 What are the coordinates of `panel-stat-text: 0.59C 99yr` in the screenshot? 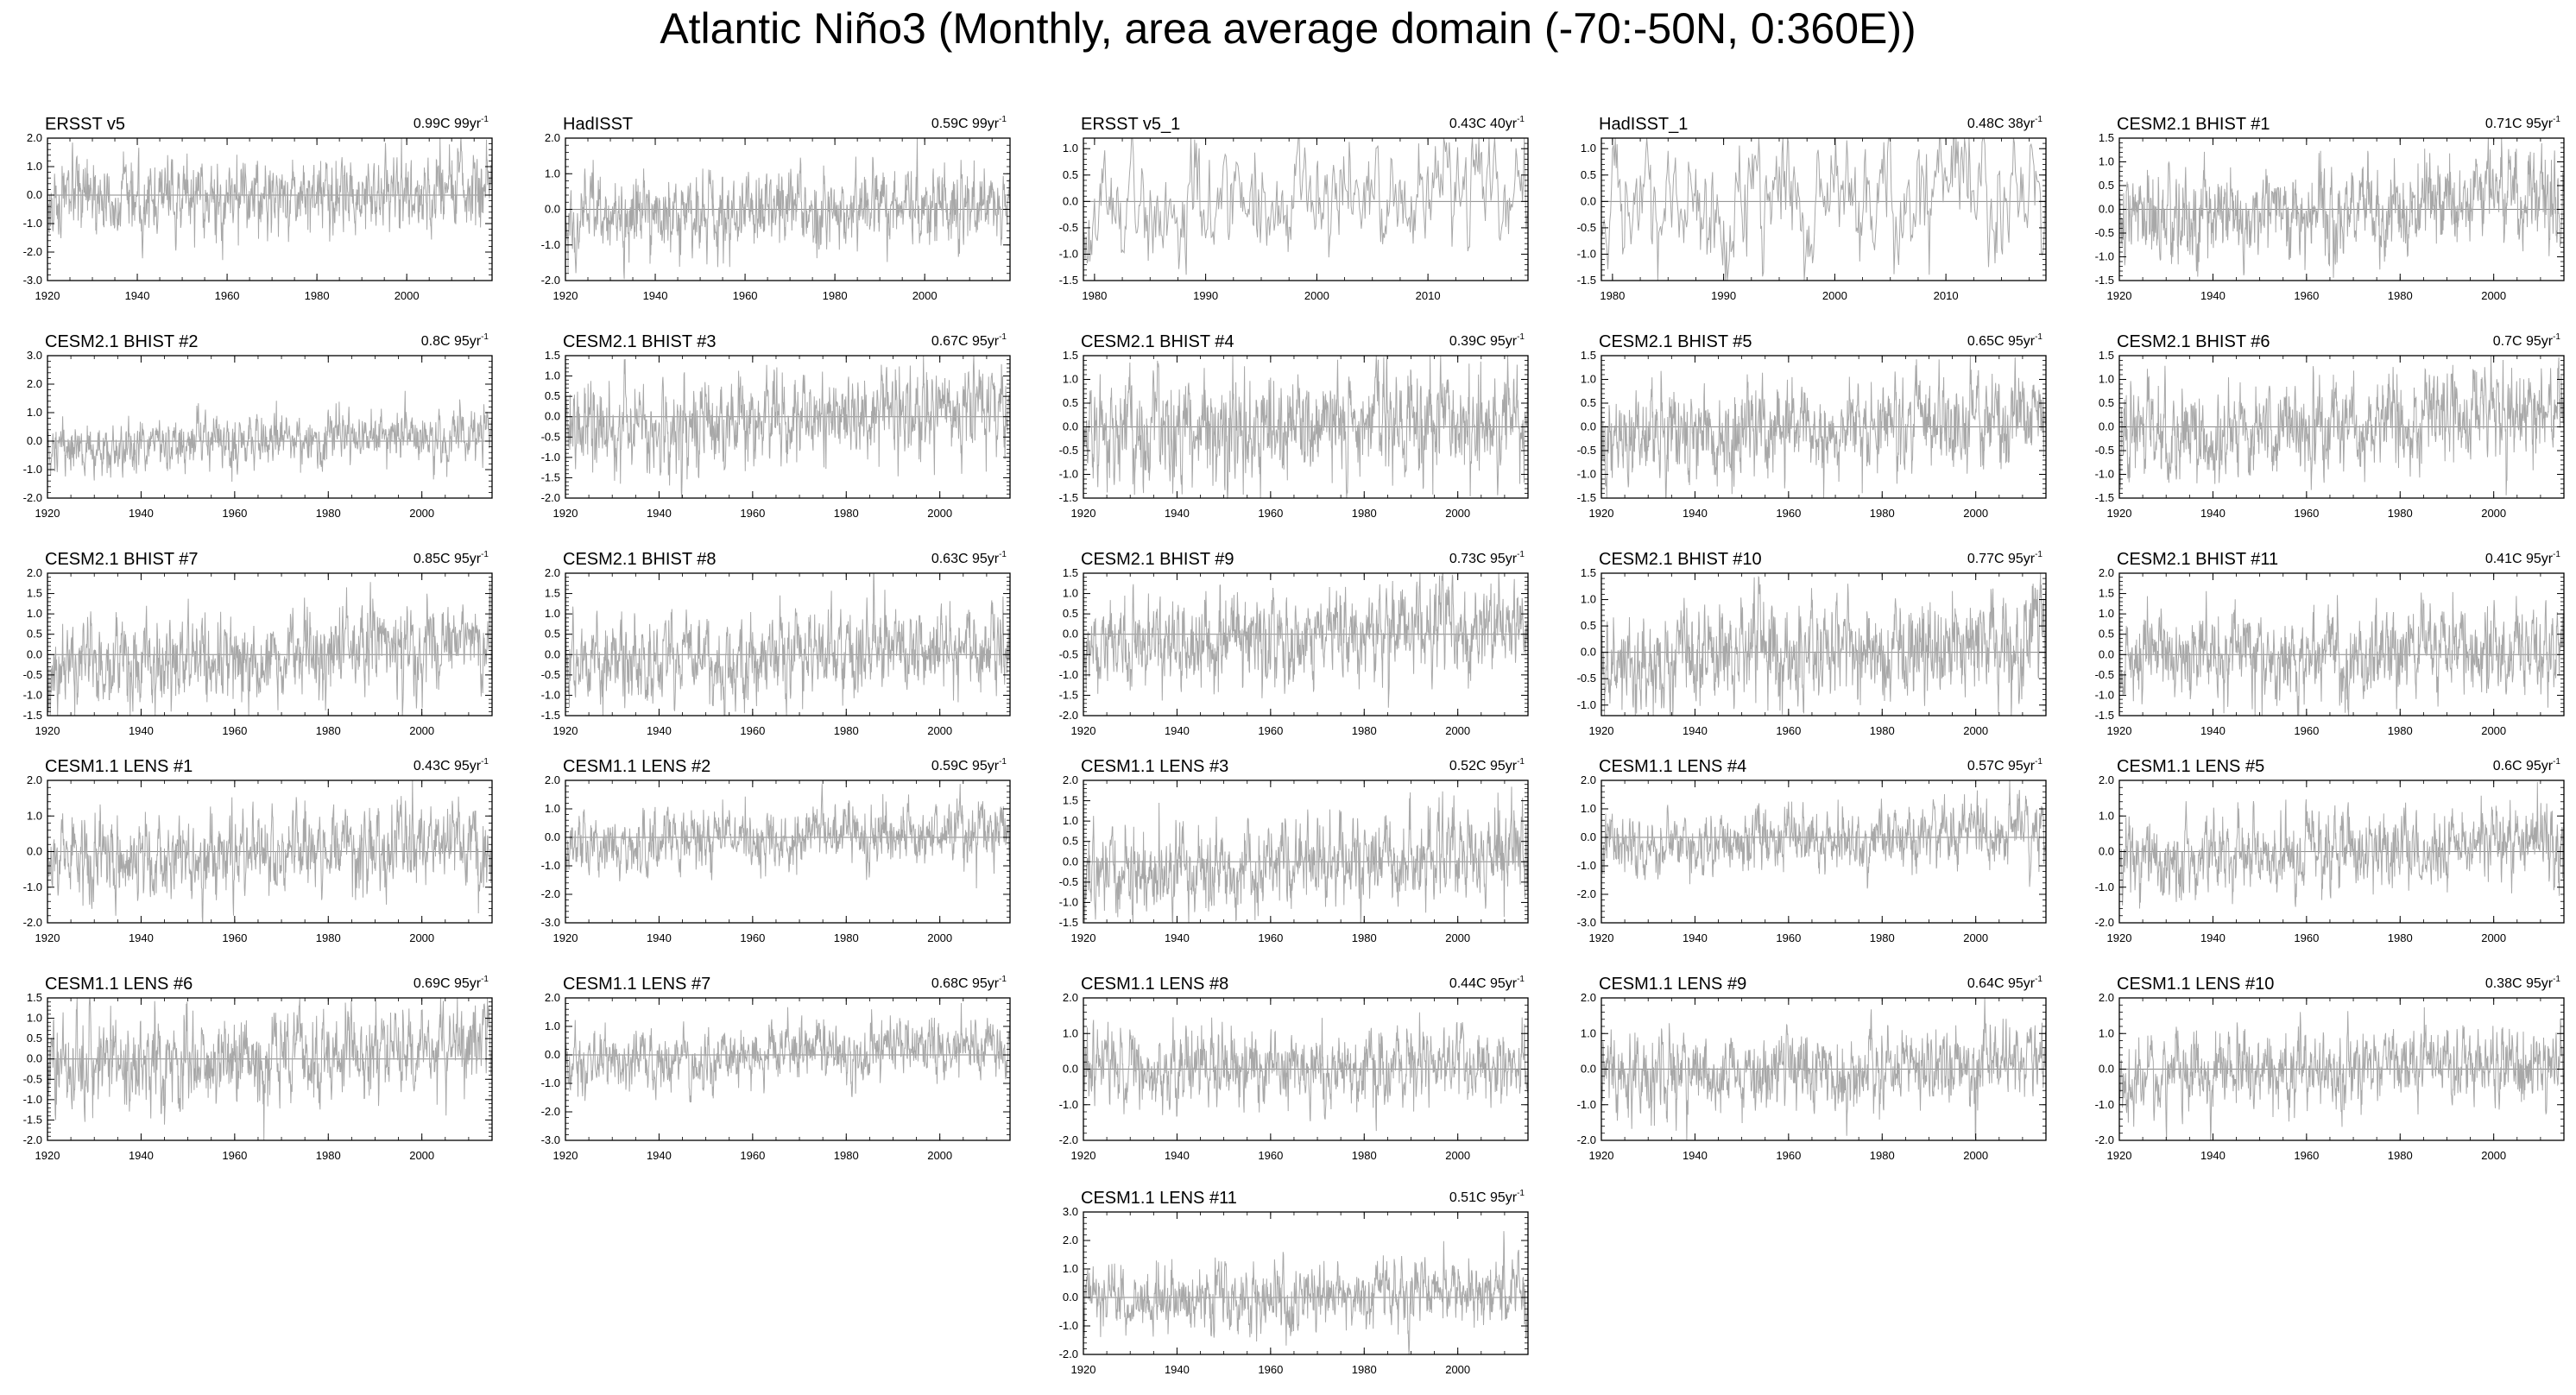 It's located at (965, 124).